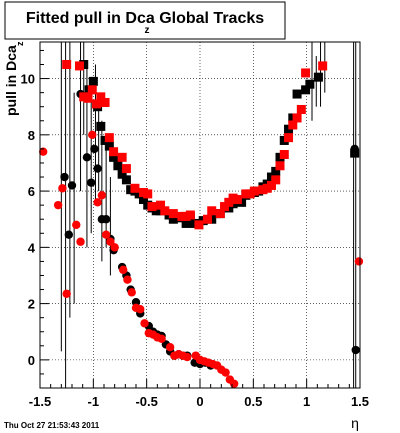  I want to click on svg-text:Fitted pull in Dca Global Trac: Fitted pull in Dca Global Tracks, so click(145, 18).